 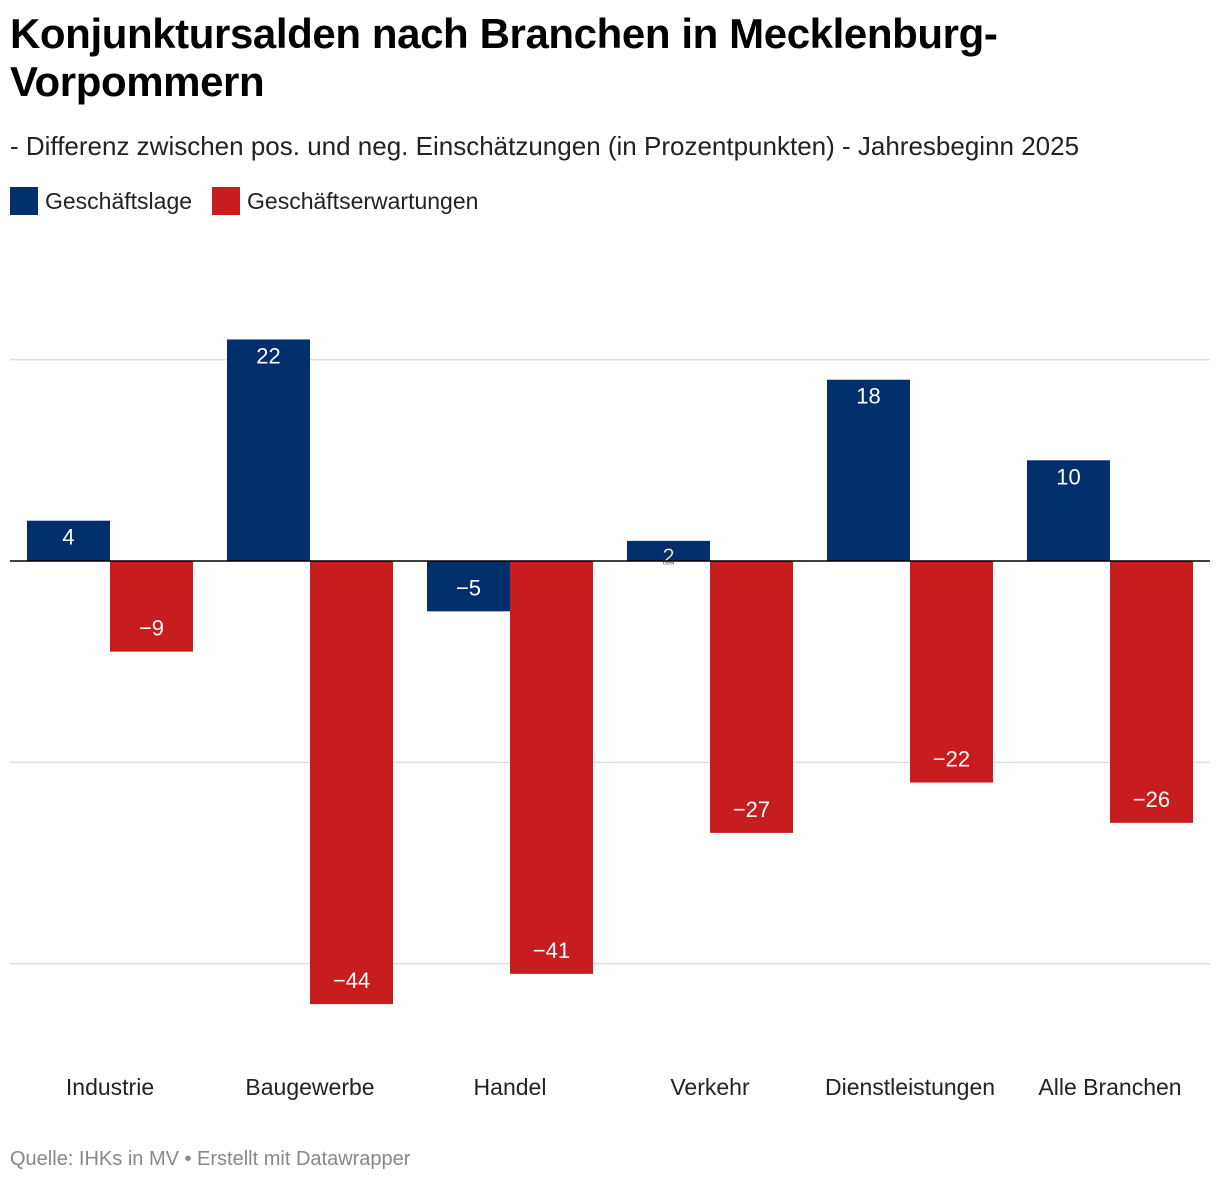 I want to click on legend: Geschäftslage Geschäftserwartungen, so click(x=254, y=201).